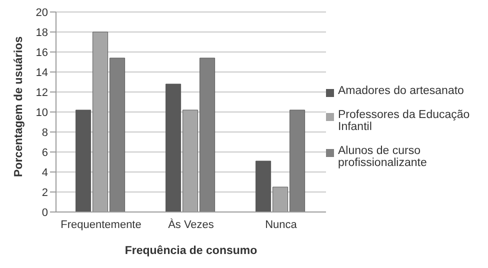 The width and height of the screenshot is (488, 268). I want to click on y-tick-label: 8, so click(45, 132).